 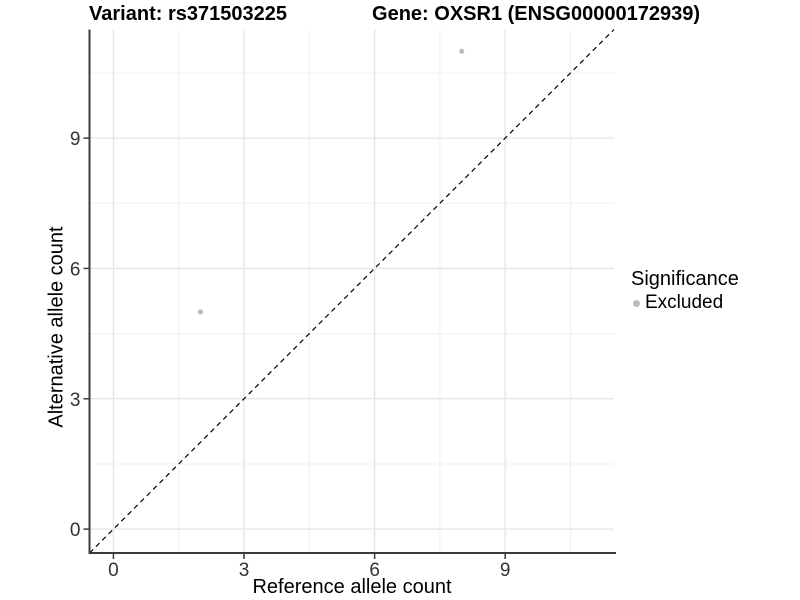 What do you see at coordinates (352, 587) in the screenshot?
I see `x-axis-title: Reference allele count` at bounding box center [352, 587].